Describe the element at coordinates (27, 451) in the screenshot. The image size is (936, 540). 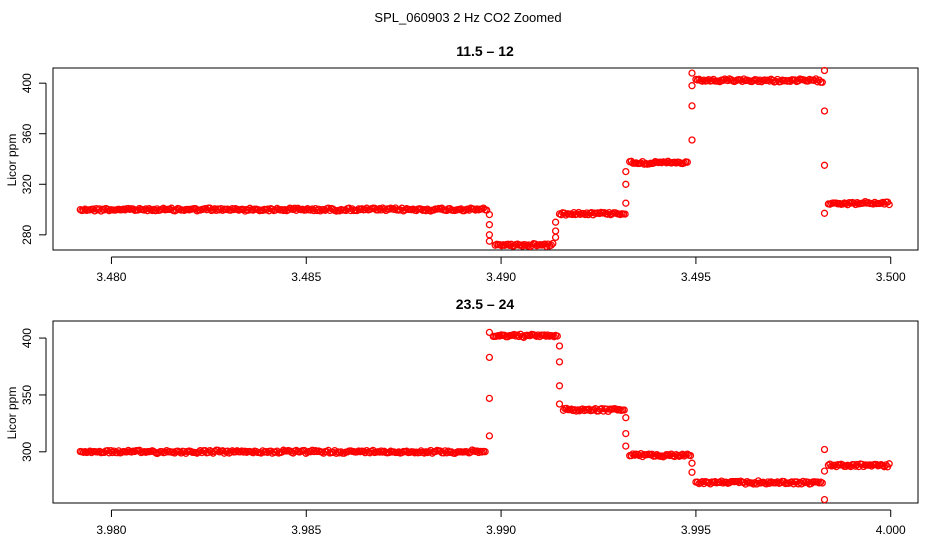
I see `y-tick-label: 300` at that location.